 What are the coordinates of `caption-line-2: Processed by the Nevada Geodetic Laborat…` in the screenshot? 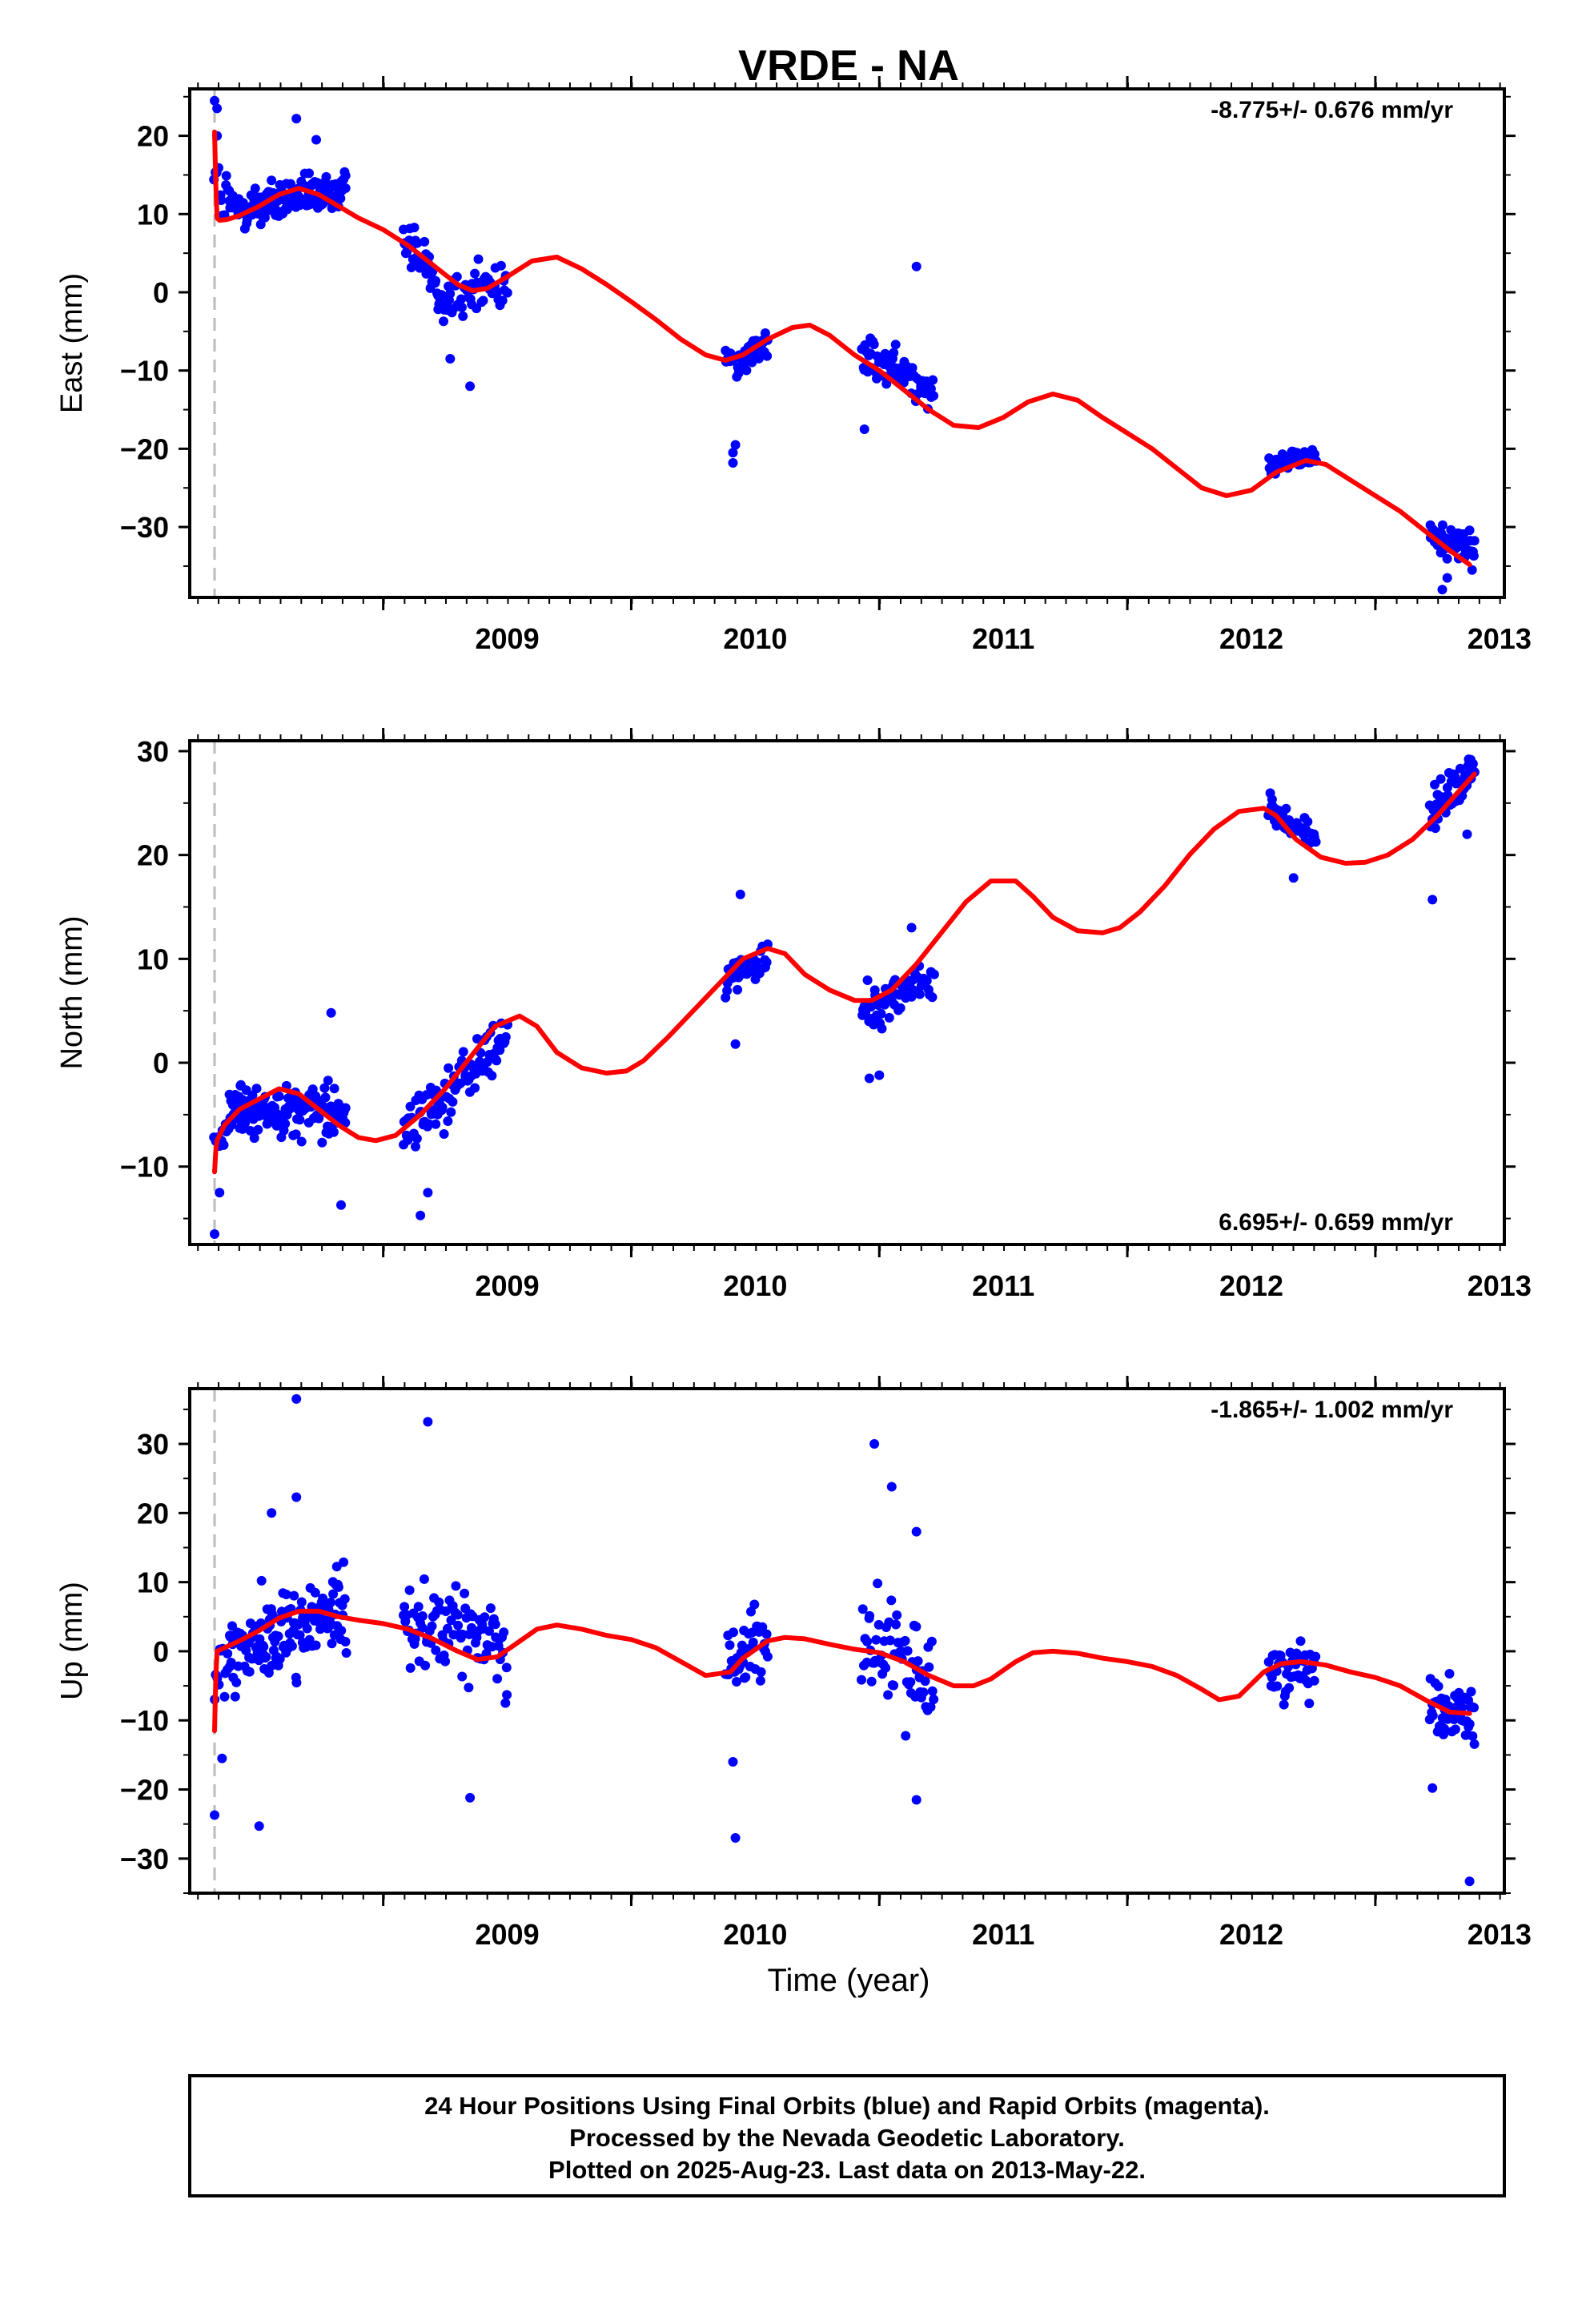 It's located at (847, 2138).